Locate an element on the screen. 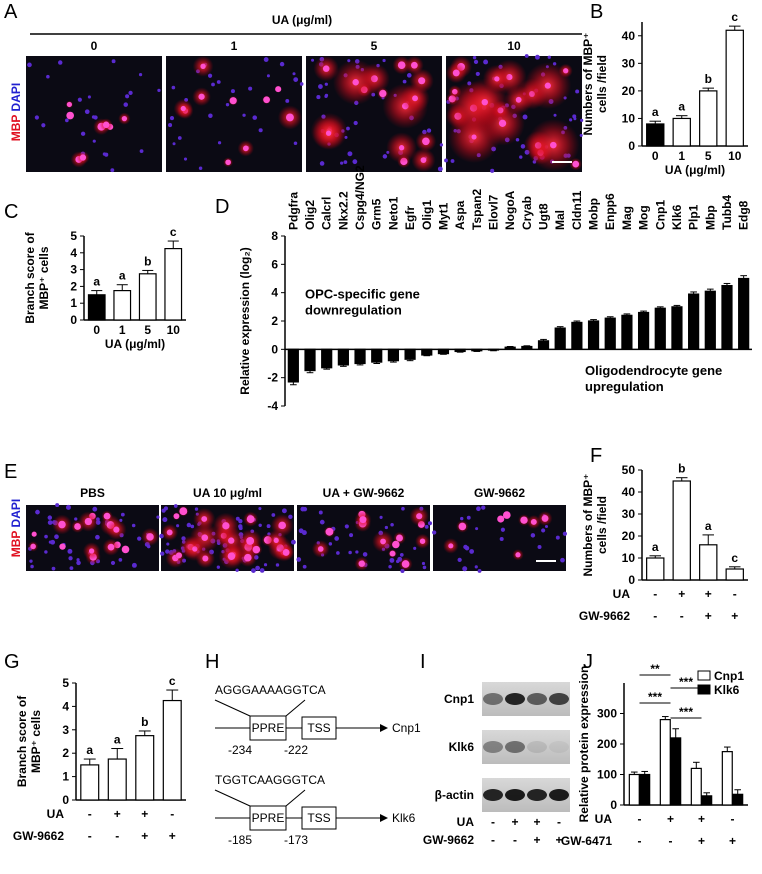 Image resolution: width=762 pixels, height=874 pixels. annotation: Oligodendrocyte gene is located at coordinates (653, 370).